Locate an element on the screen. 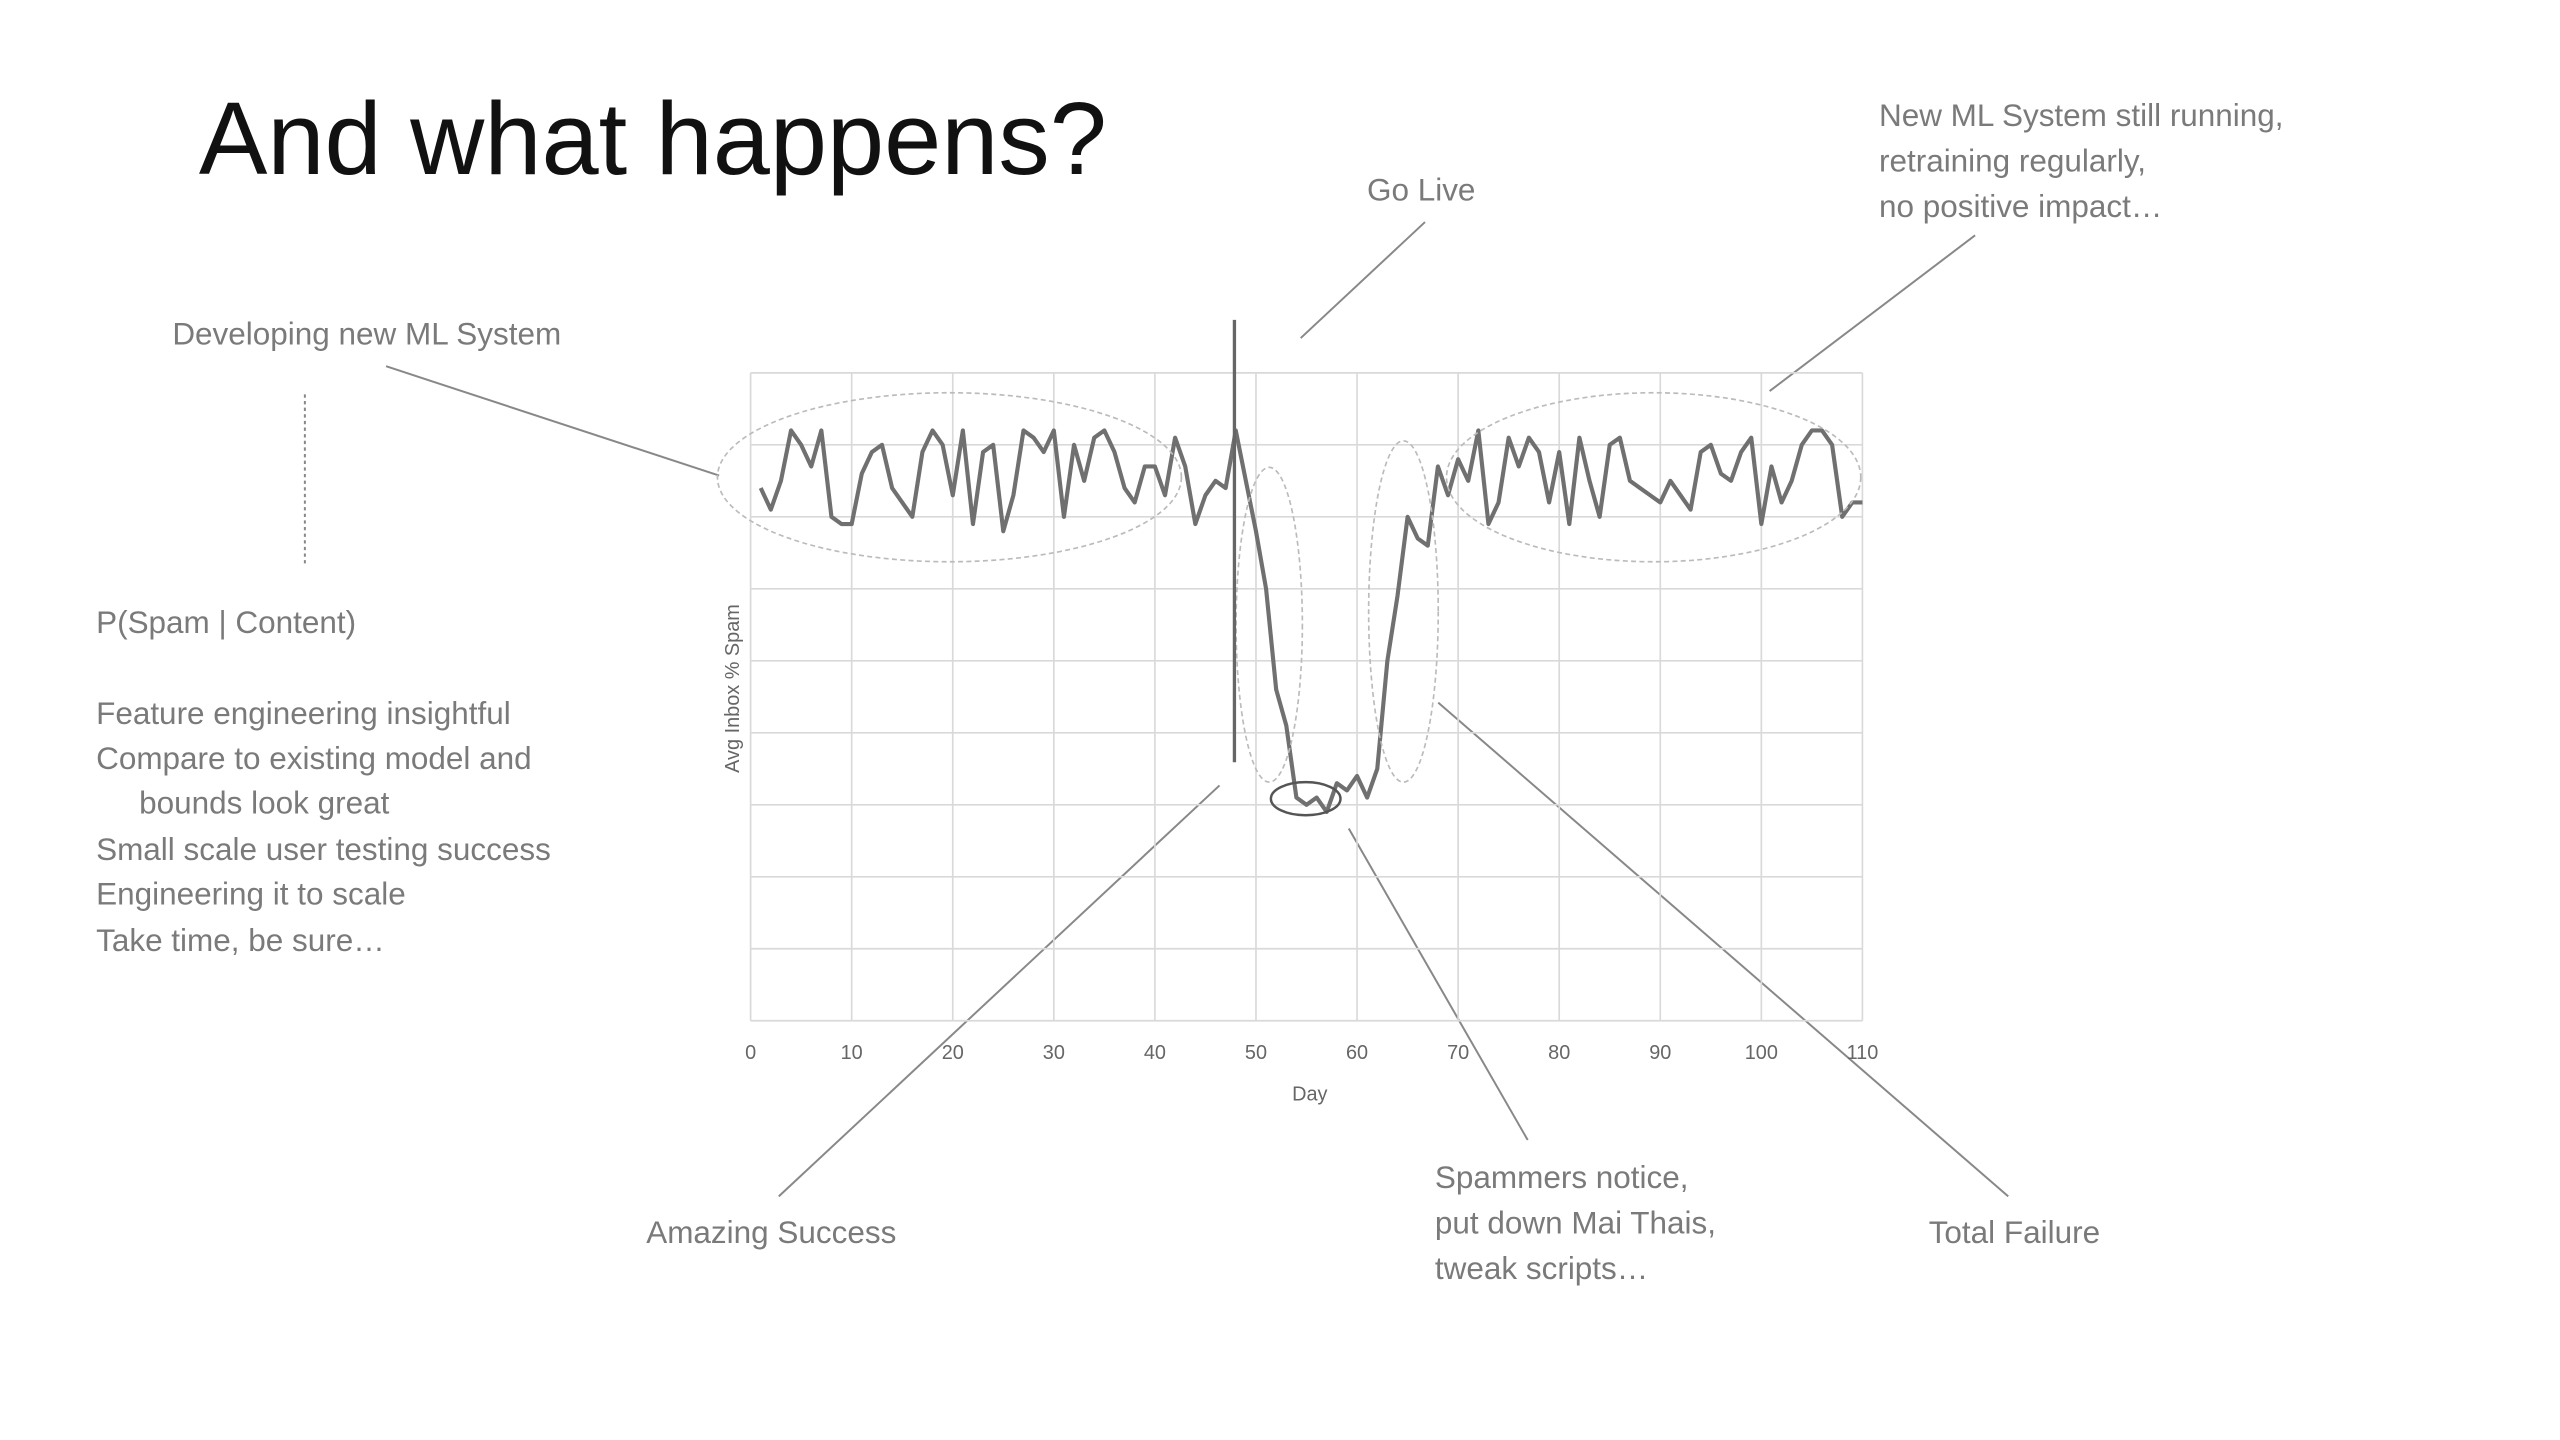 The height and width of the screenshot is (1440, 2560). note: Compare to existing model and is located at coordinates (314, 758).